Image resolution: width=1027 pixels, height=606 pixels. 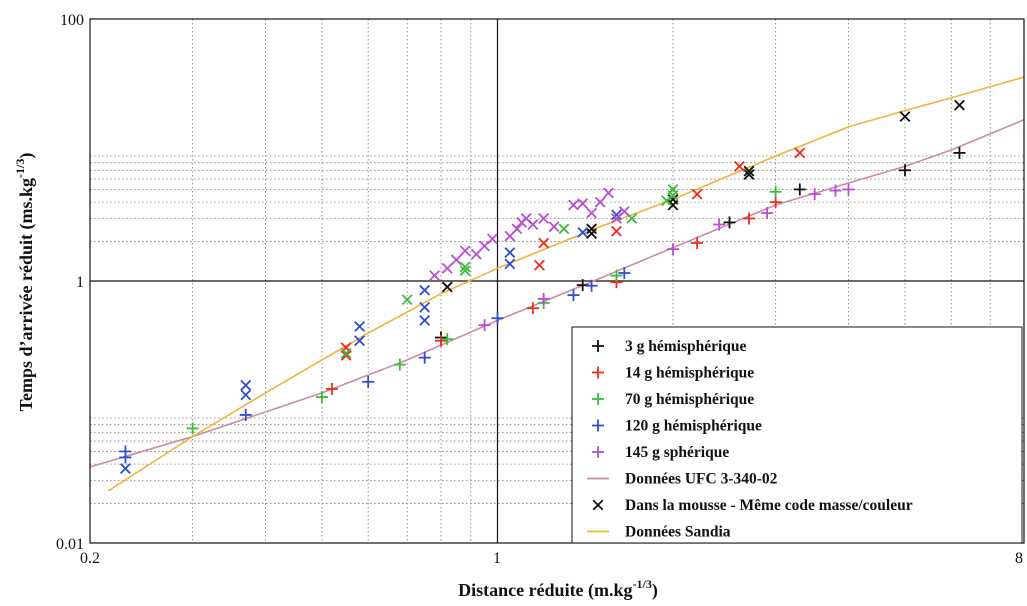 What do you see at coordinates (686, 346) in the screenshot?
I see `legend-label-0: 3 g hémisphérique` at bounding box center [686, 346].